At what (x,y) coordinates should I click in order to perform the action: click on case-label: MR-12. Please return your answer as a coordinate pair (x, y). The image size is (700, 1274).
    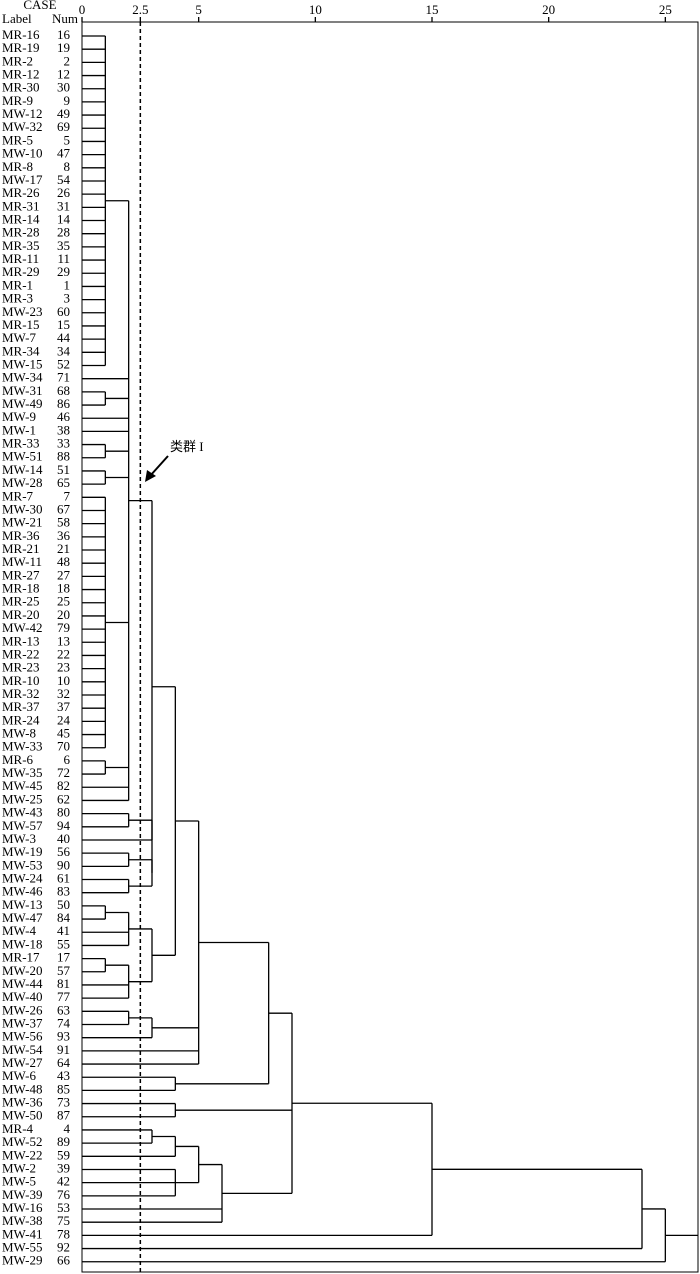
    Looking at the image, I should click on (21, 74).